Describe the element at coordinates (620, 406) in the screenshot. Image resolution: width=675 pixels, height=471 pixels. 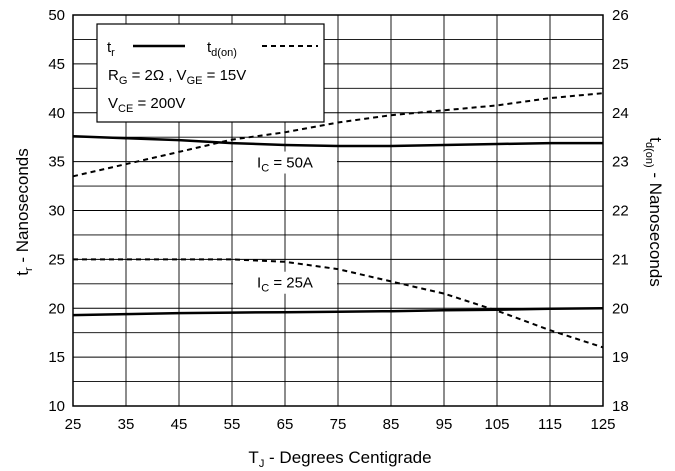
I see `y-right-tick-label: 18` at that location.